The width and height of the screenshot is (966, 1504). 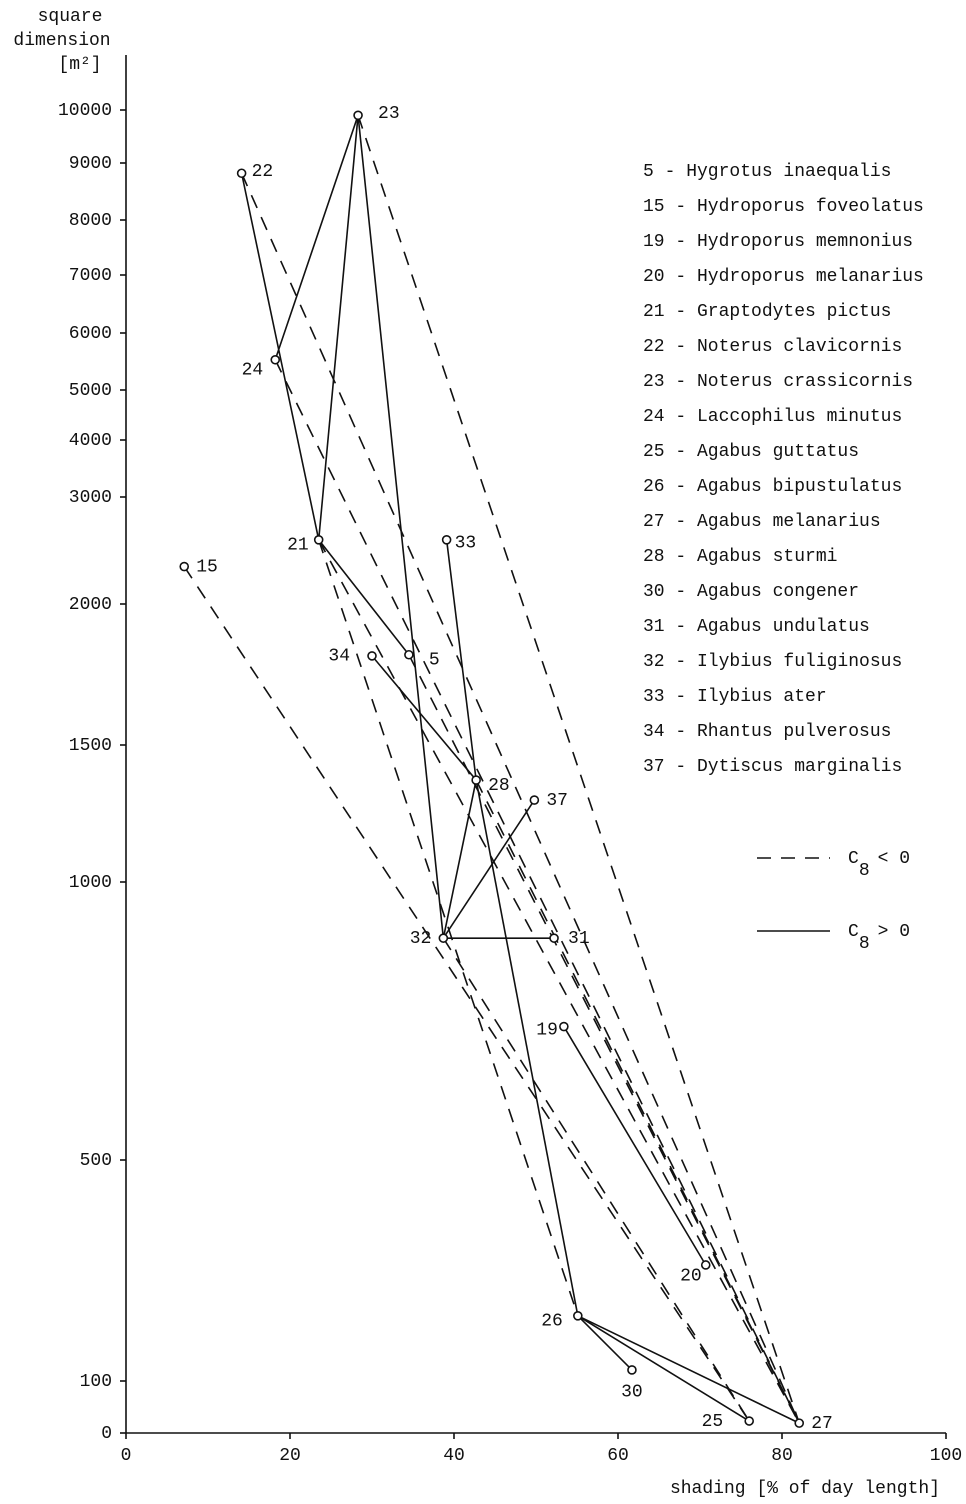 I want to click on legend-entry: 20 - Hydroporus melanarius, so click(x=783, y=277).